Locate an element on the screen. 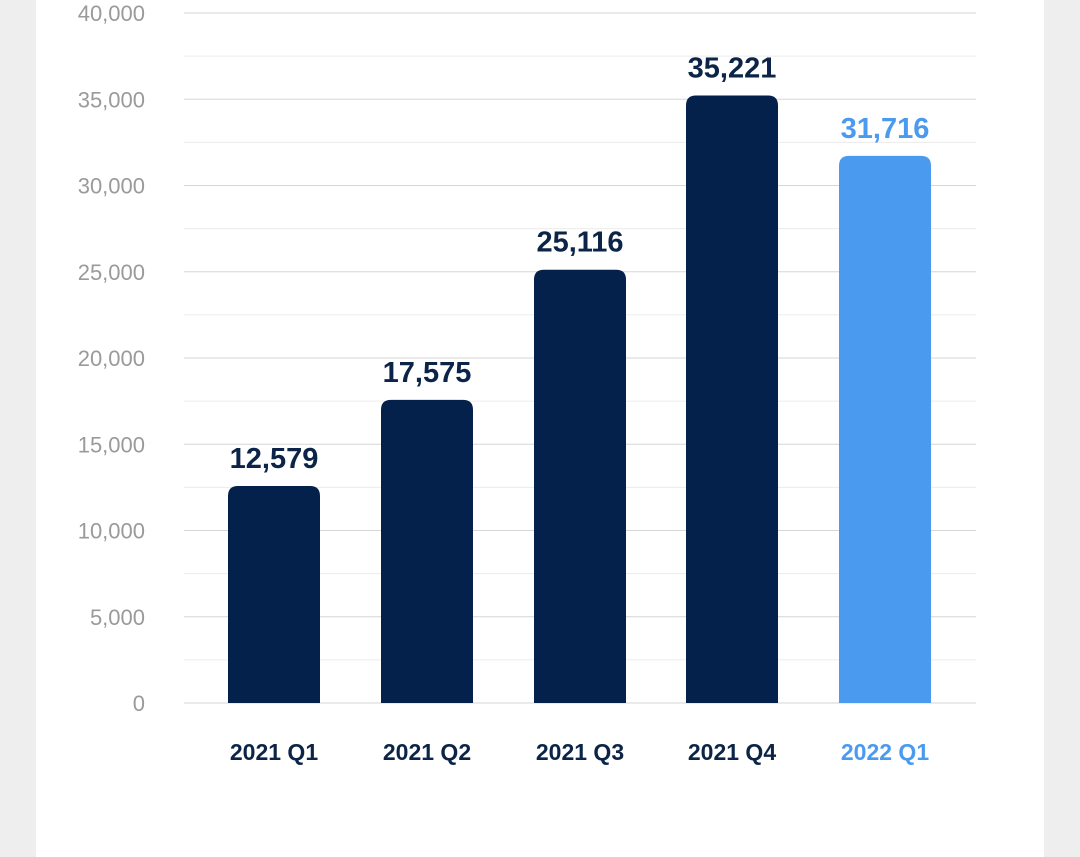 This screenshot has height=857, width=1080. category-label: 2021 Q2 is located at coordinates (427, 752).